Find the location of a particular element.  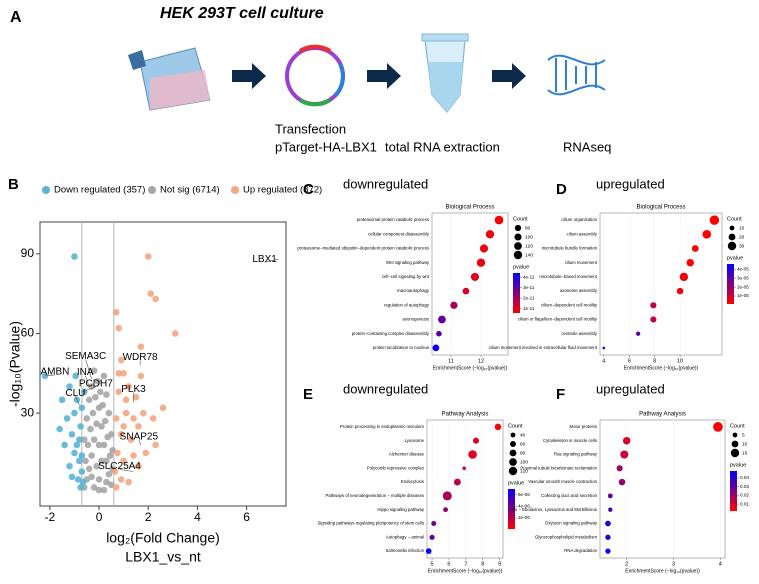

size-legend-label: 15 is located at coordinates (745, 453).